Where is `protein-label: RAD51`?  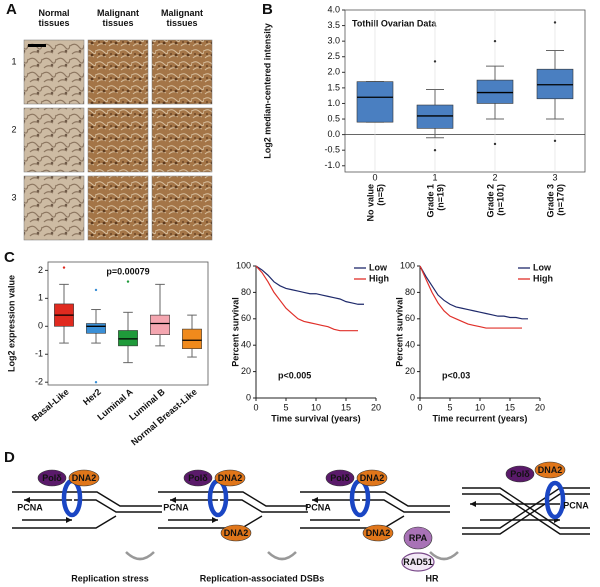
protein-label: RAD51 is located at coordinates (418, 562).